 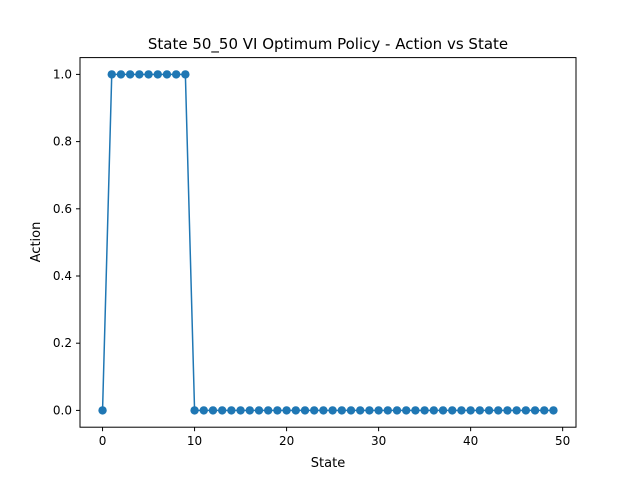 What do you see at coordinates (36, 242) in the screenshot?
I see `y-axis-label: Action` at bounding box center [36, 242].